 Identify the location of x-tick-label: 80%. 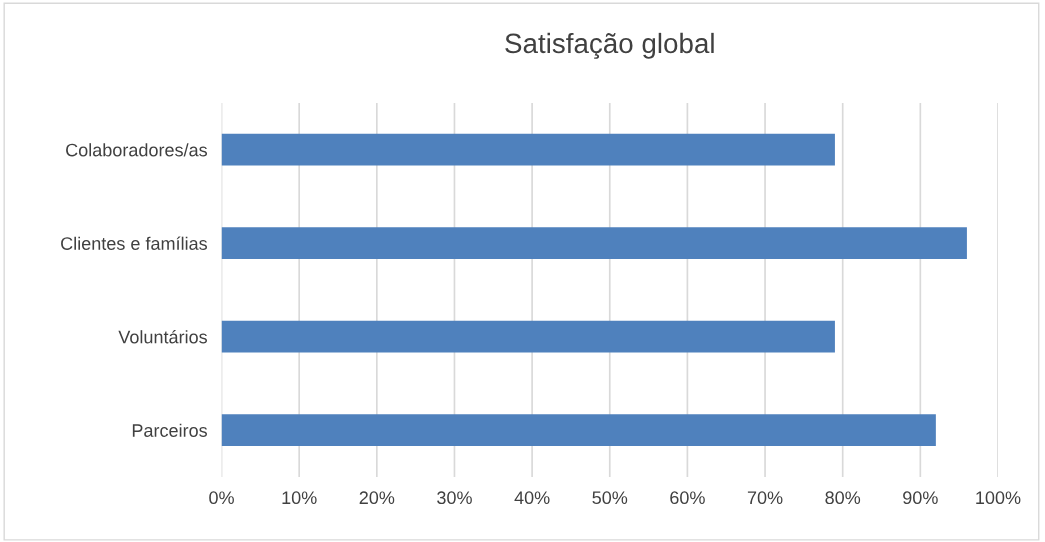
(843, 498).